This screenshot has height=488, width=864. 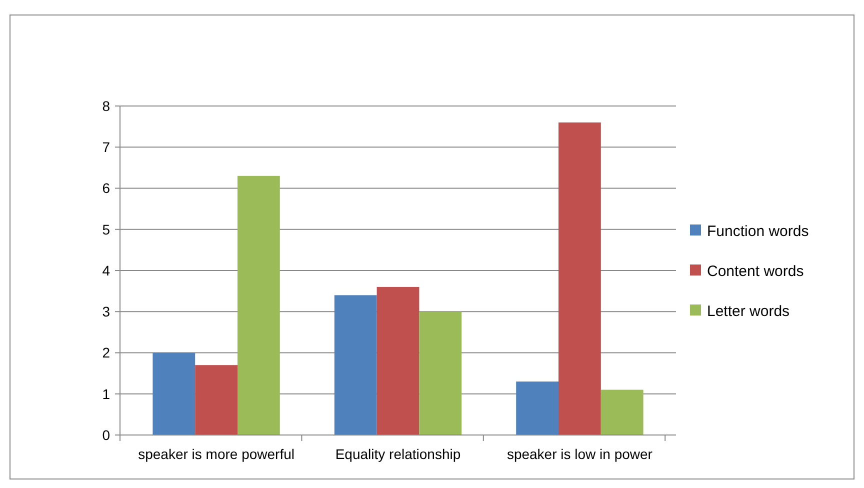 I want to click on y-tick-label: 8, so click(x=106, y=106).